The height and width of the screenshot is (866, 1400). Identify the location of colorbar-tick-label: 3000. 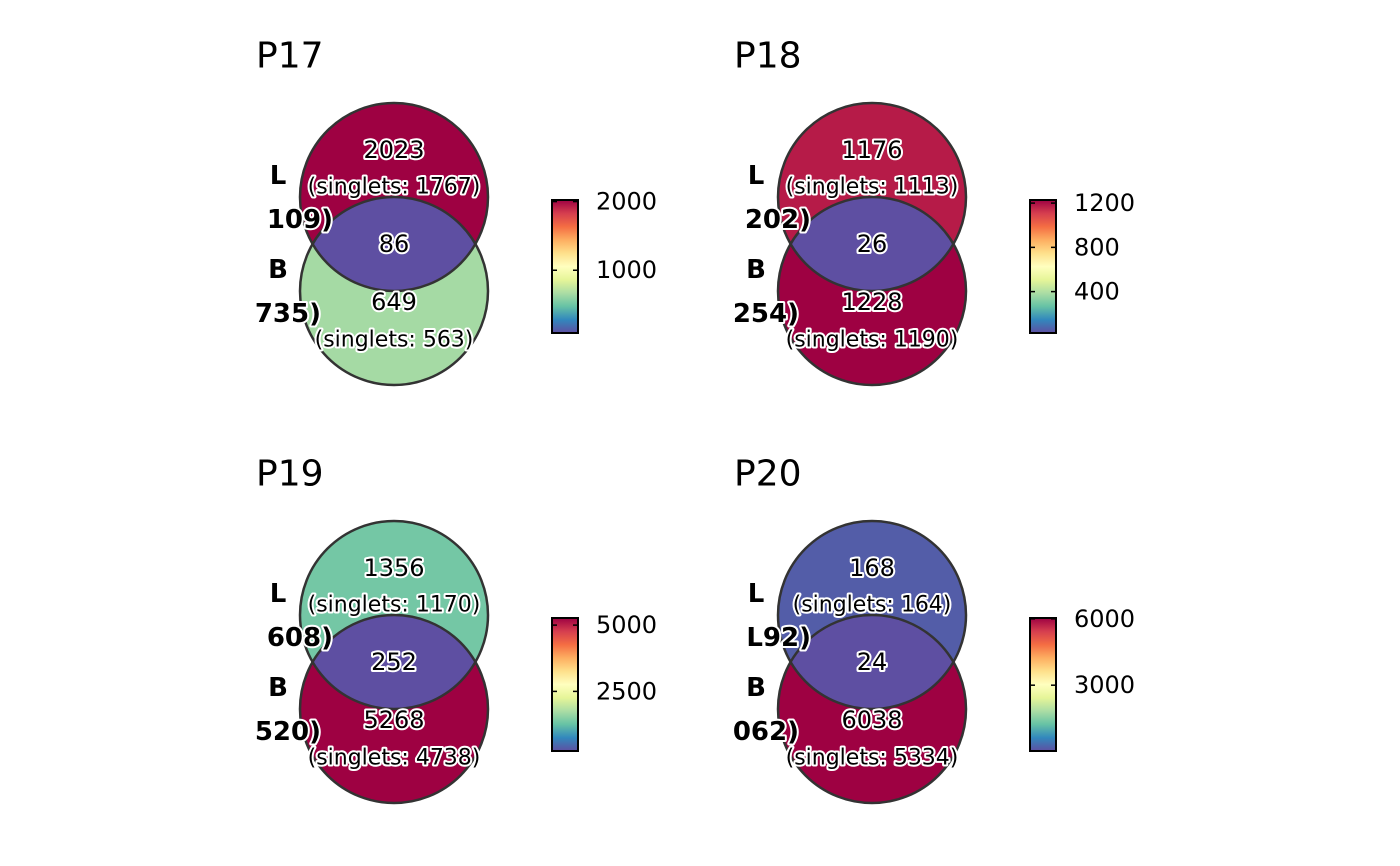
(1104, 685).